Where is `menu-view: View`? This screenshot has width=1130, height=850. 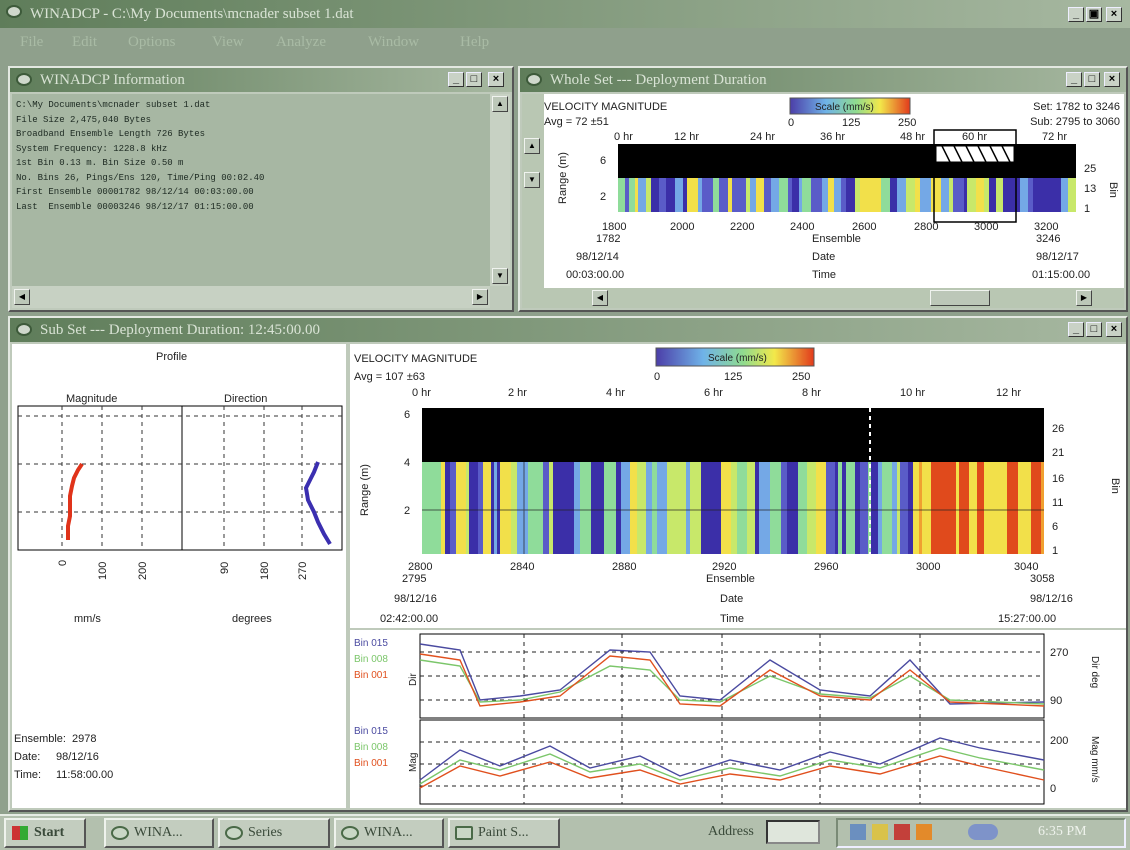
menu-view: View is located at coordinates (228, 42).